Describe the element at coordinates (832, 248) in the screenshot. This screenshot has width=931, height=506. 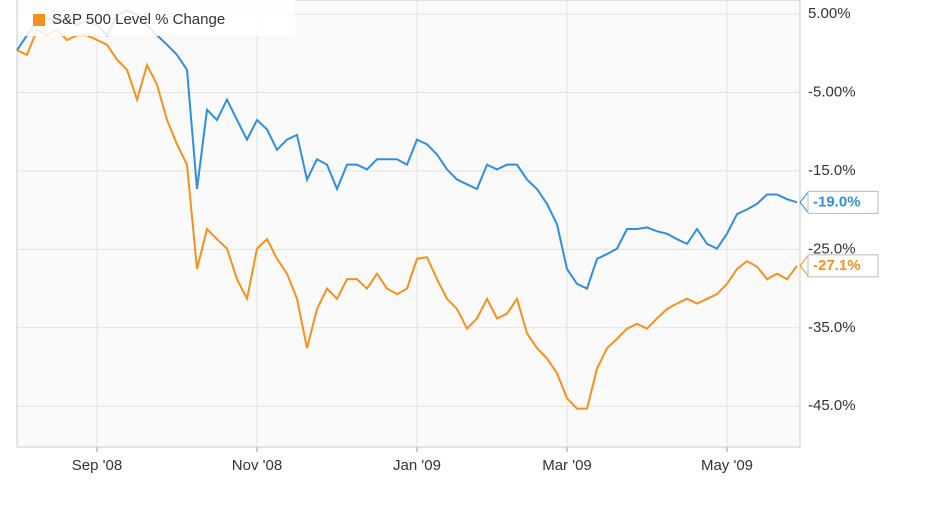
I see `y-tick-label: -25.0%` at that location.